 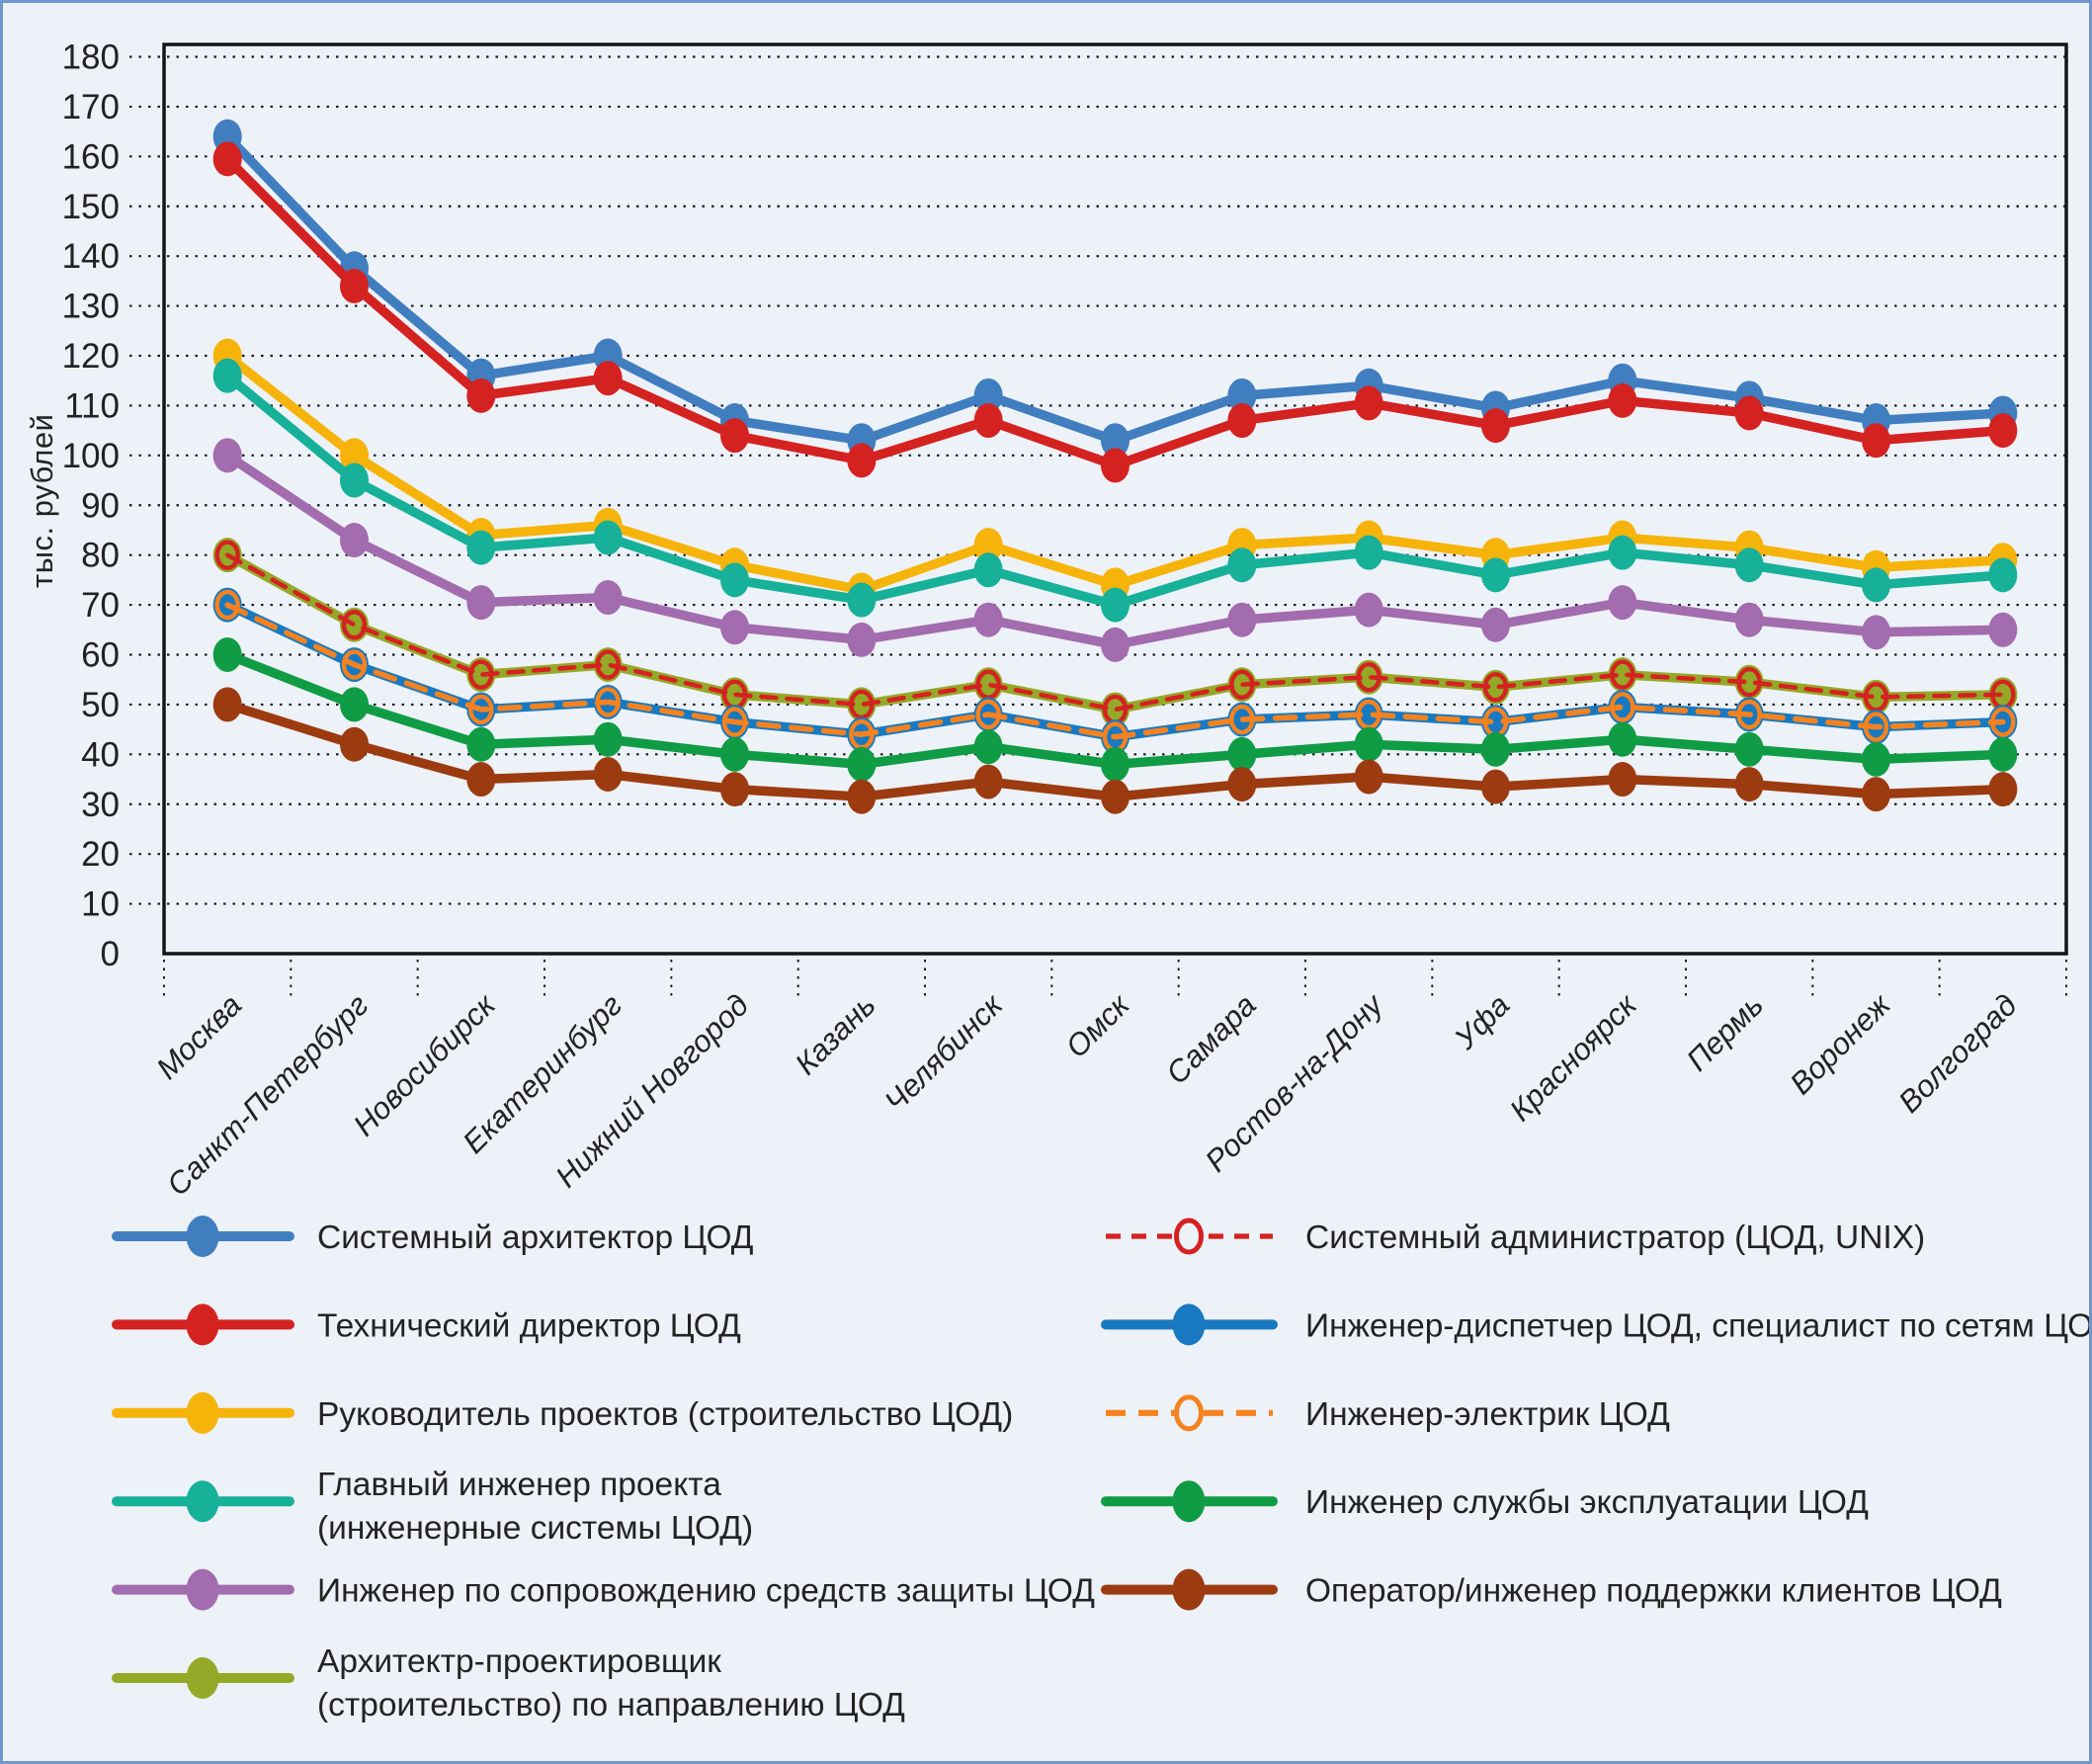 What do you see at coordinates (91, 156) in the screenshot?
I see `y-tick-label: 160` at bounding box center [91, 156].